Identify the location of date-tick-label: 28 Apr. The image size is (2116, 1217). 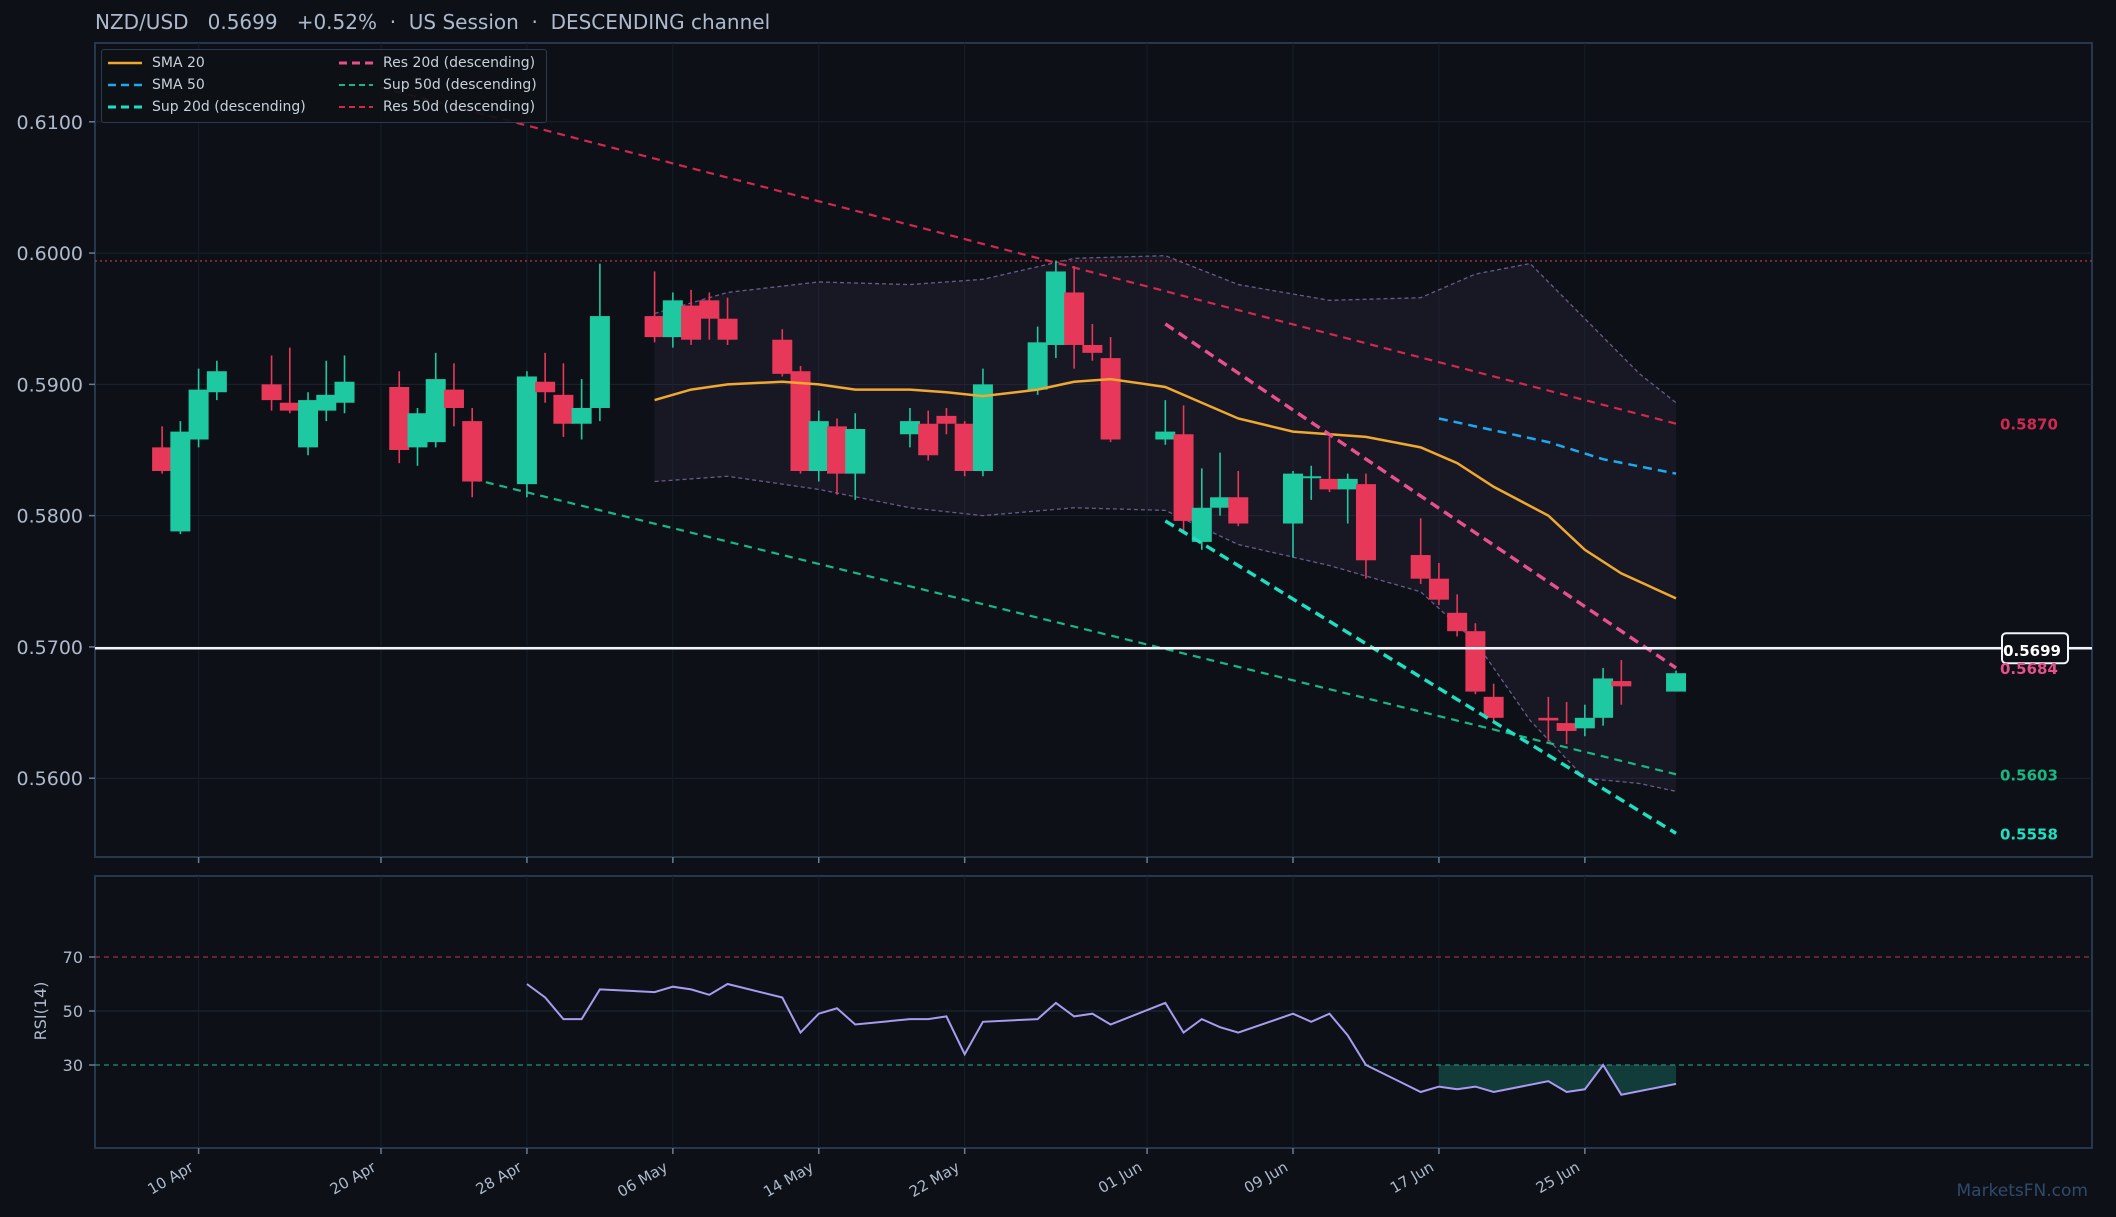
(499, 1177).